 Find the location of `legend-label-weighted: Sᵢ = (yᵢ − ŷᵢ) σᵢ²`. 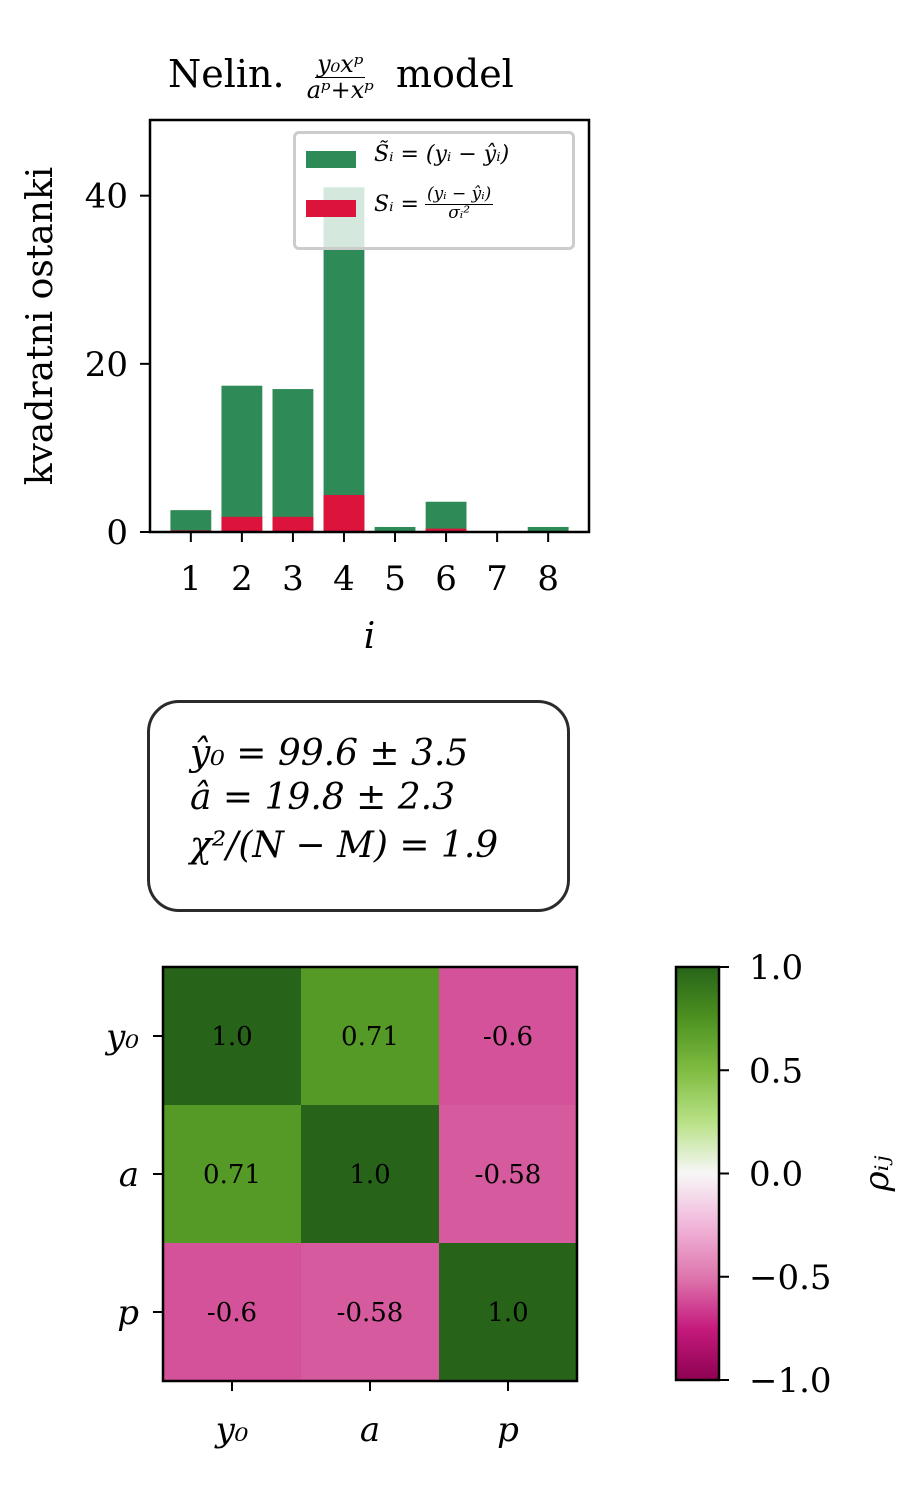

legend-label-weighted: Sᵢ = (yᵢ − ŷᵢ) σᵢ² is located at coordinates (434, 203).